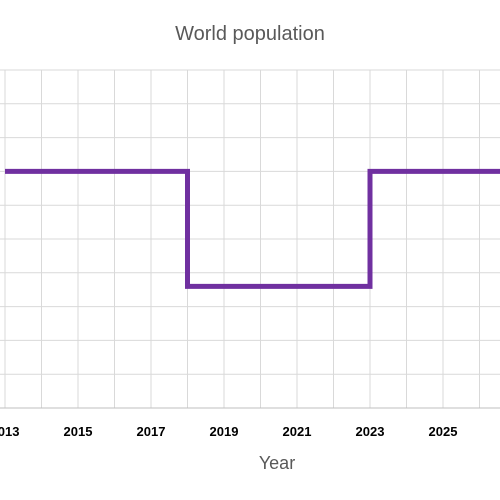 This screenshot has height=500, width=500. I want to click on x-tick-label: 2019, so click(224, 431).